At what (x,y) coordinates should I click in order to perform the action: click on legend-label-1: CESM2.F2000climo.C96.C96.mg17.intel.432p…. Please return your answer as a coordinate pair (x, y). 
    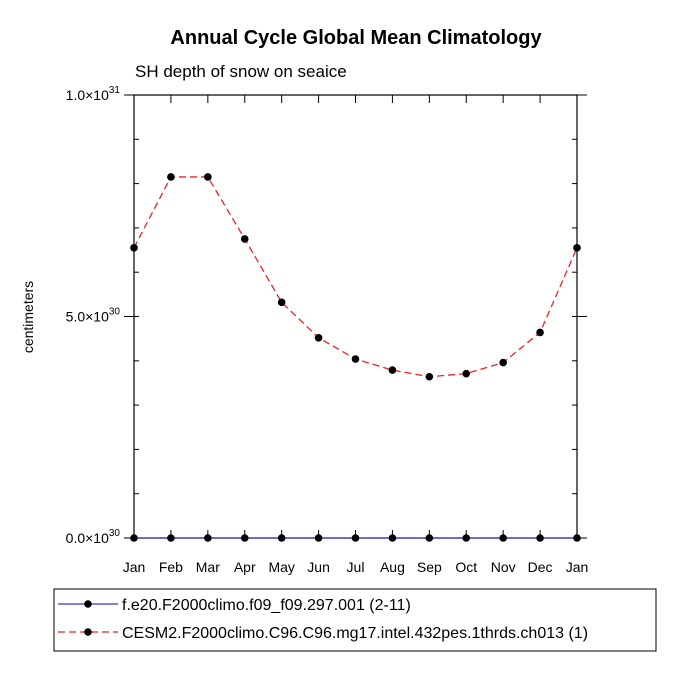
    Looking at the image, I should click on (355, 633).